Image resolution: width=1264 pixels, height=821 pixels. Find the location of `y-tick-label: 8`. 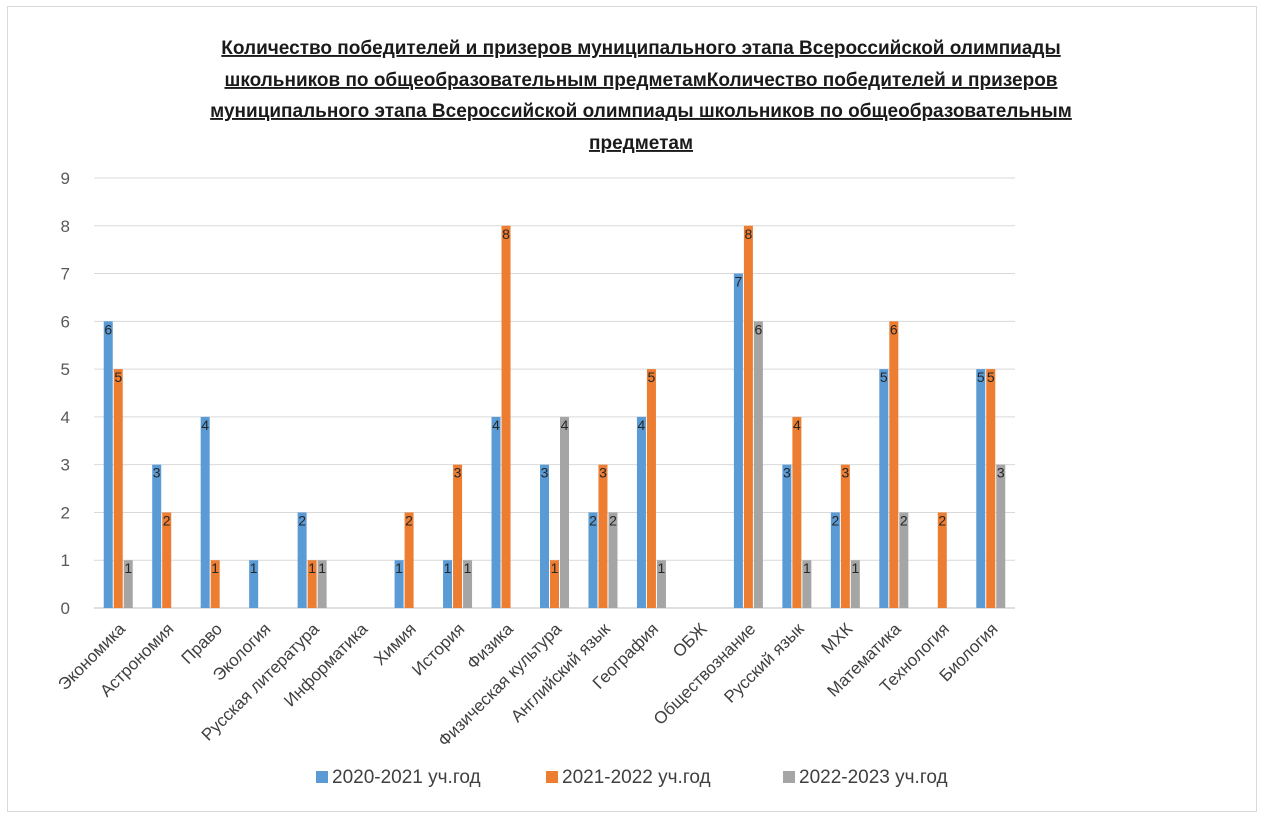

y-tick-label: 8 is located at coordinates (65, 226).